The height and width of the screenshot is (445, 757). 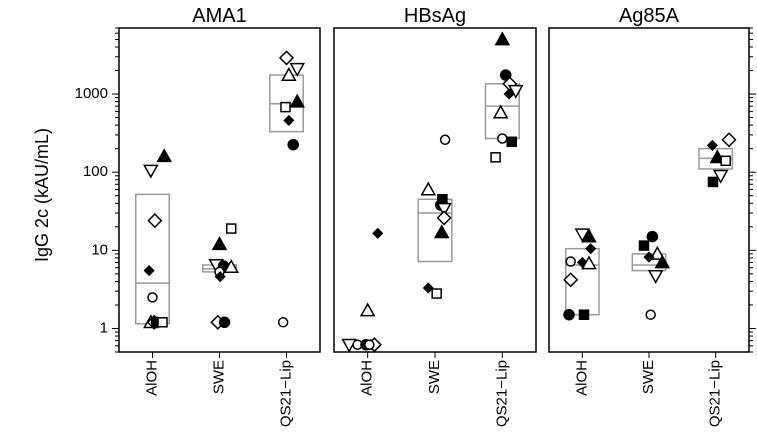 I want to click on y-tick-label: 1000, so click(x=91, y=93).